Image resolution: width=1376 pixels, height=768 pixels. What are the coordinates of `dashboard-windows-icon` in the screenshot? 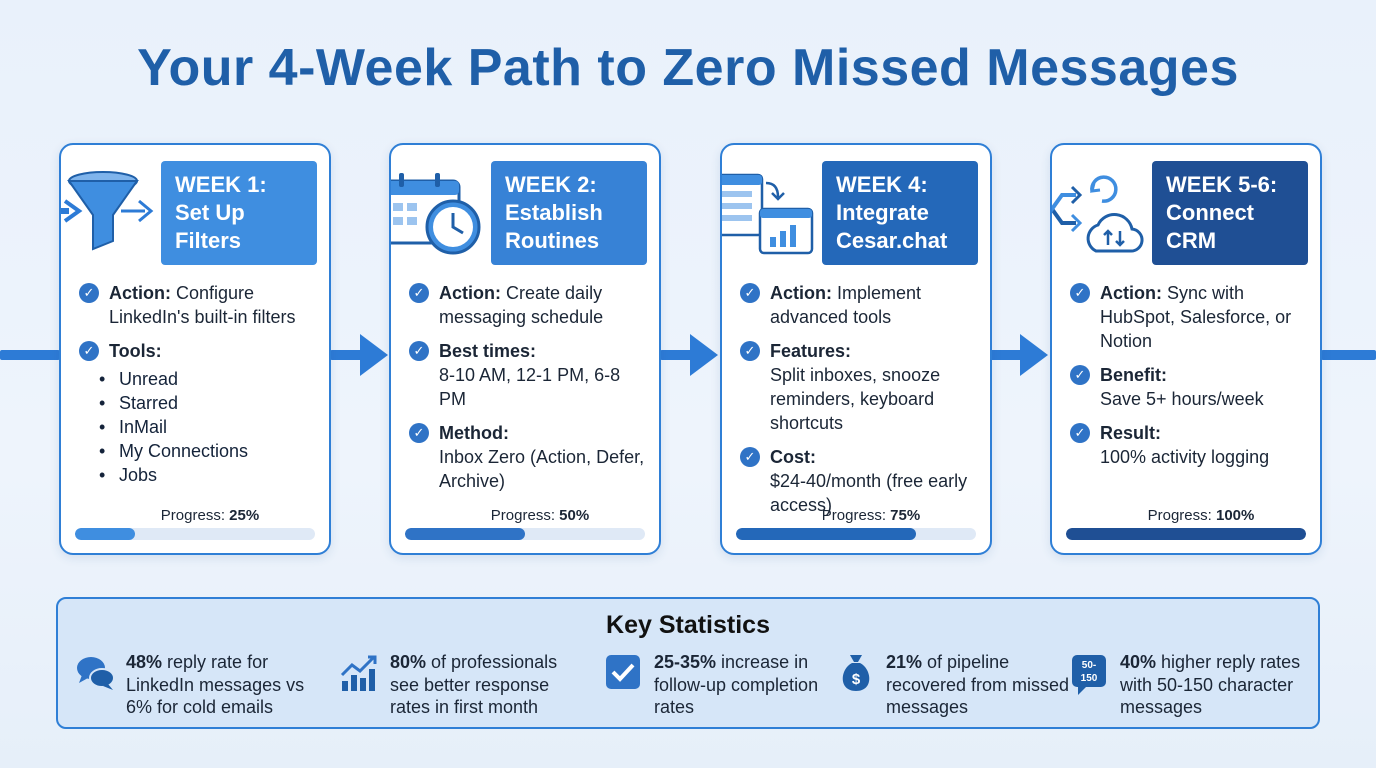 It's located at (768, 215).